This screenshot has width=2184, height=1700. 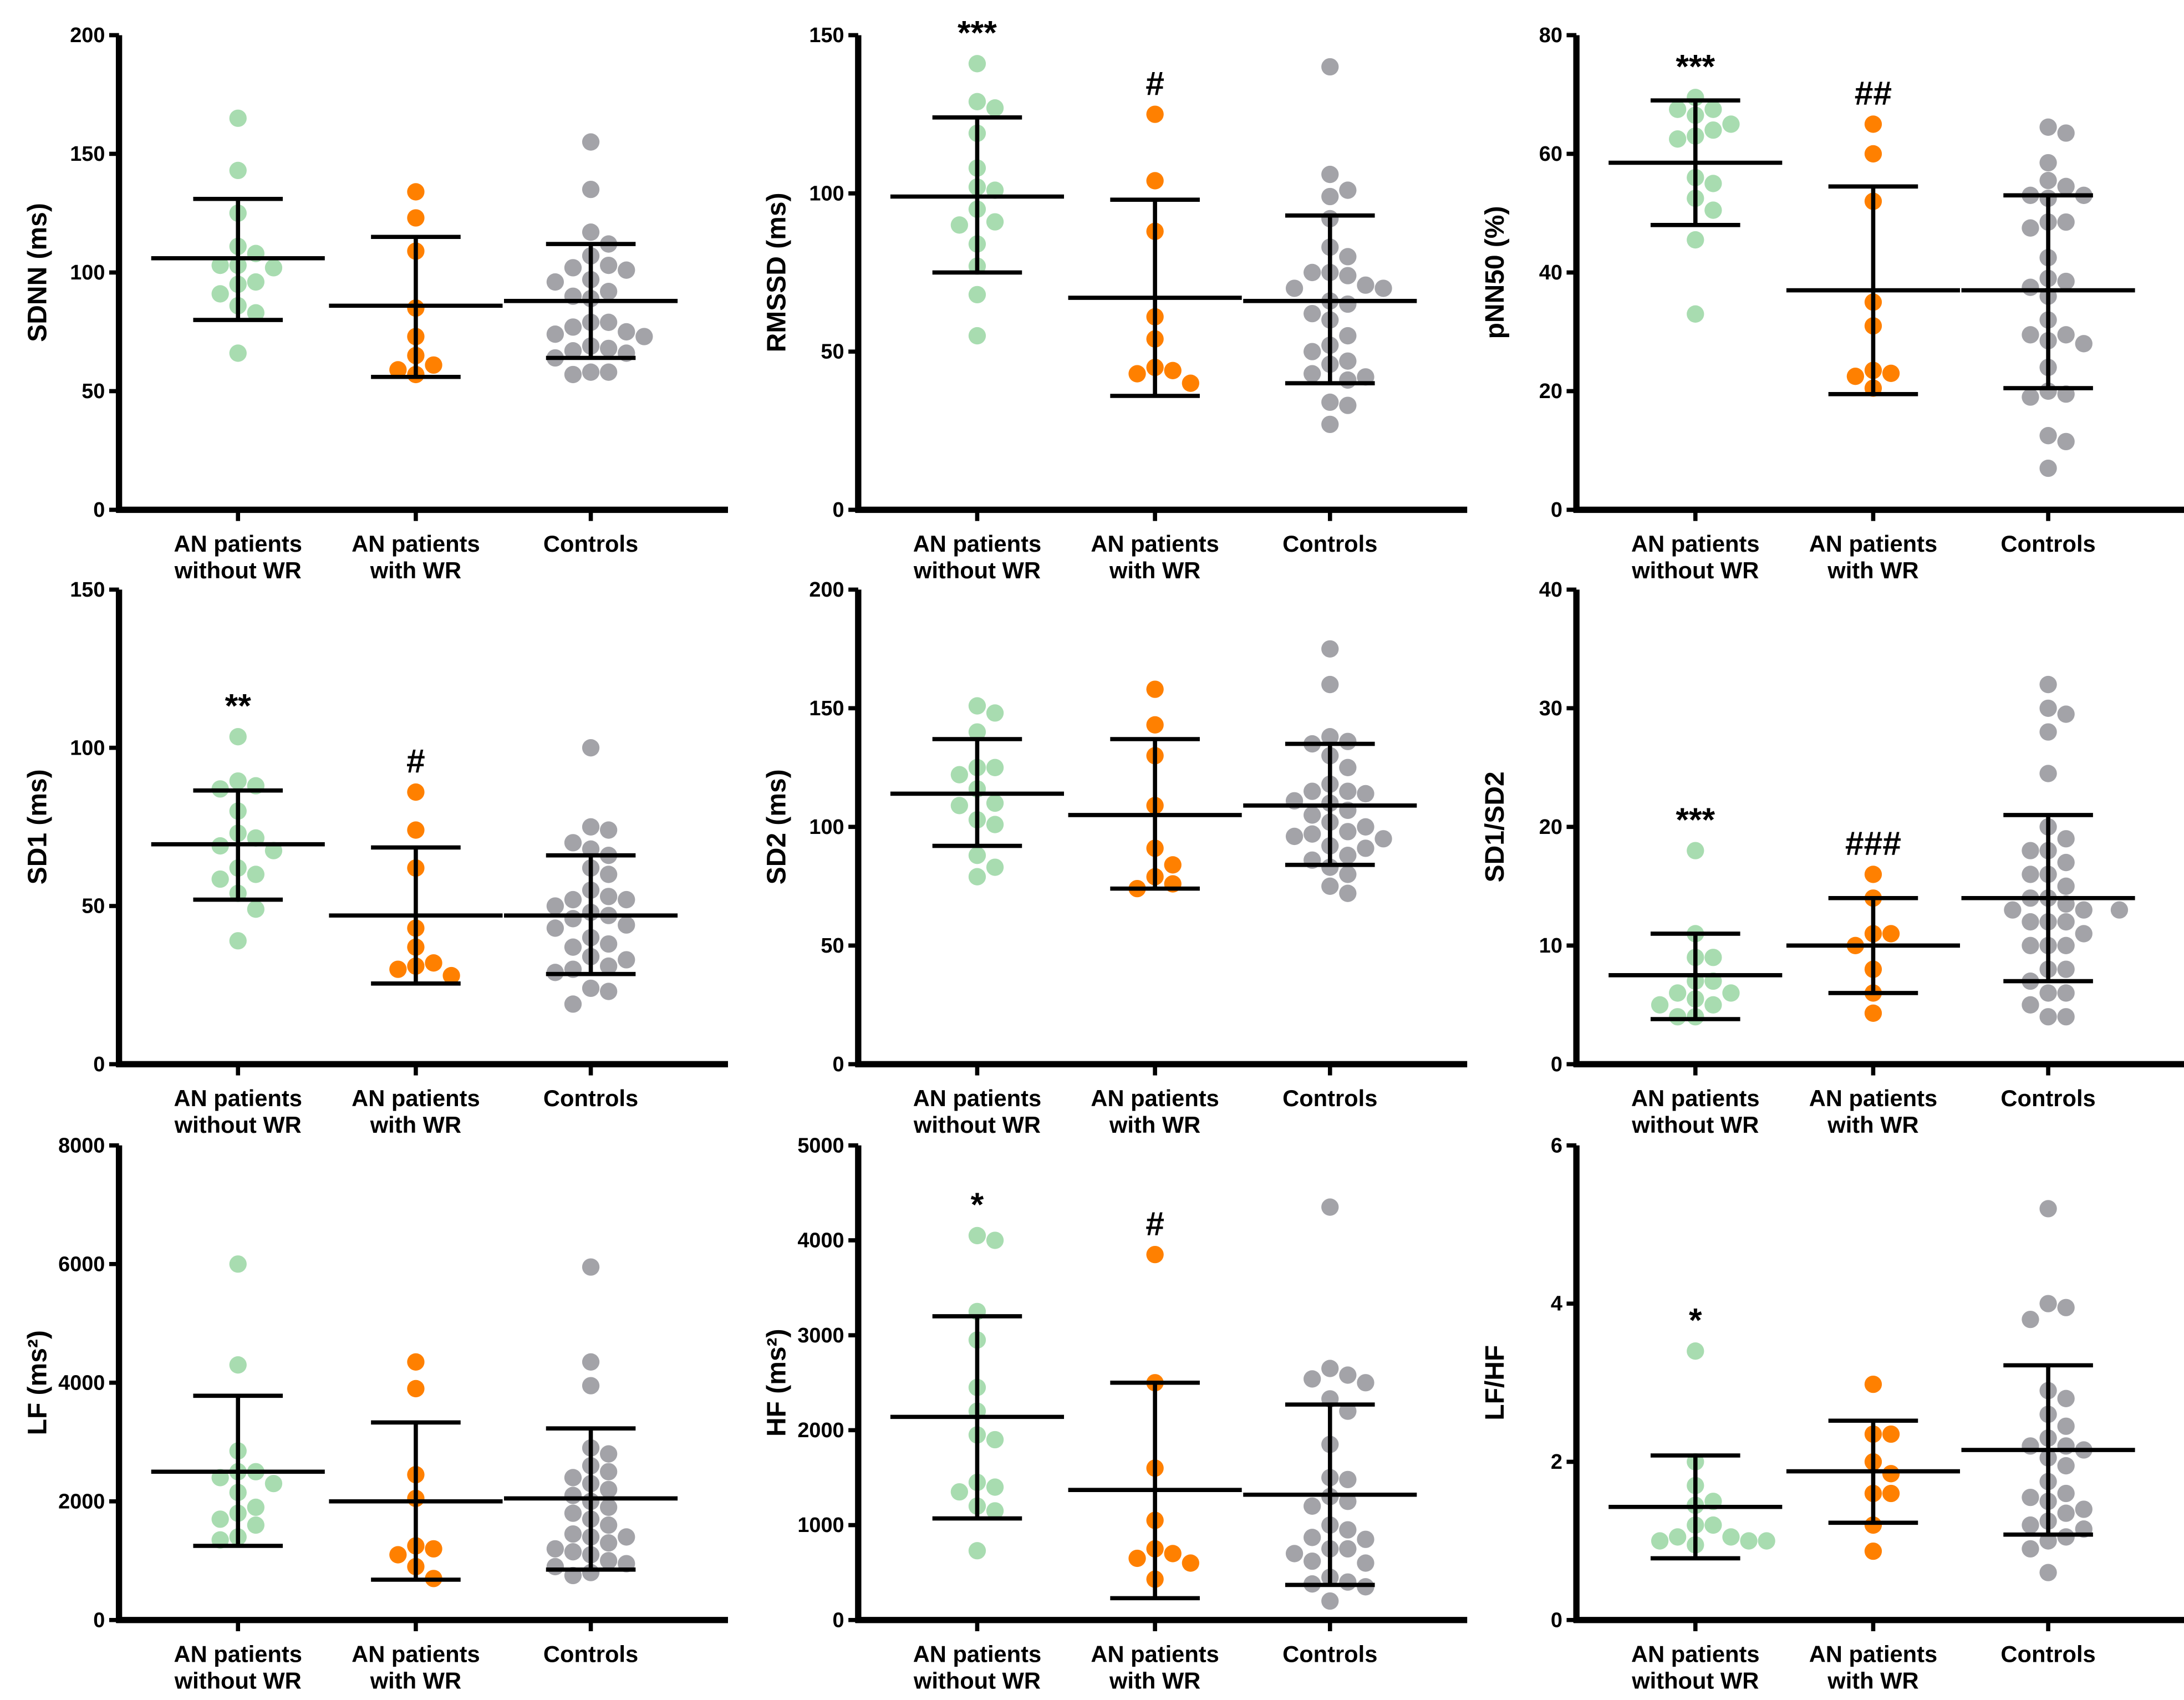 What do you see at coordinates (820, 1525) in the screenshot?
I see `y-tick-label: 1000` at bounding box center [820, 1525].